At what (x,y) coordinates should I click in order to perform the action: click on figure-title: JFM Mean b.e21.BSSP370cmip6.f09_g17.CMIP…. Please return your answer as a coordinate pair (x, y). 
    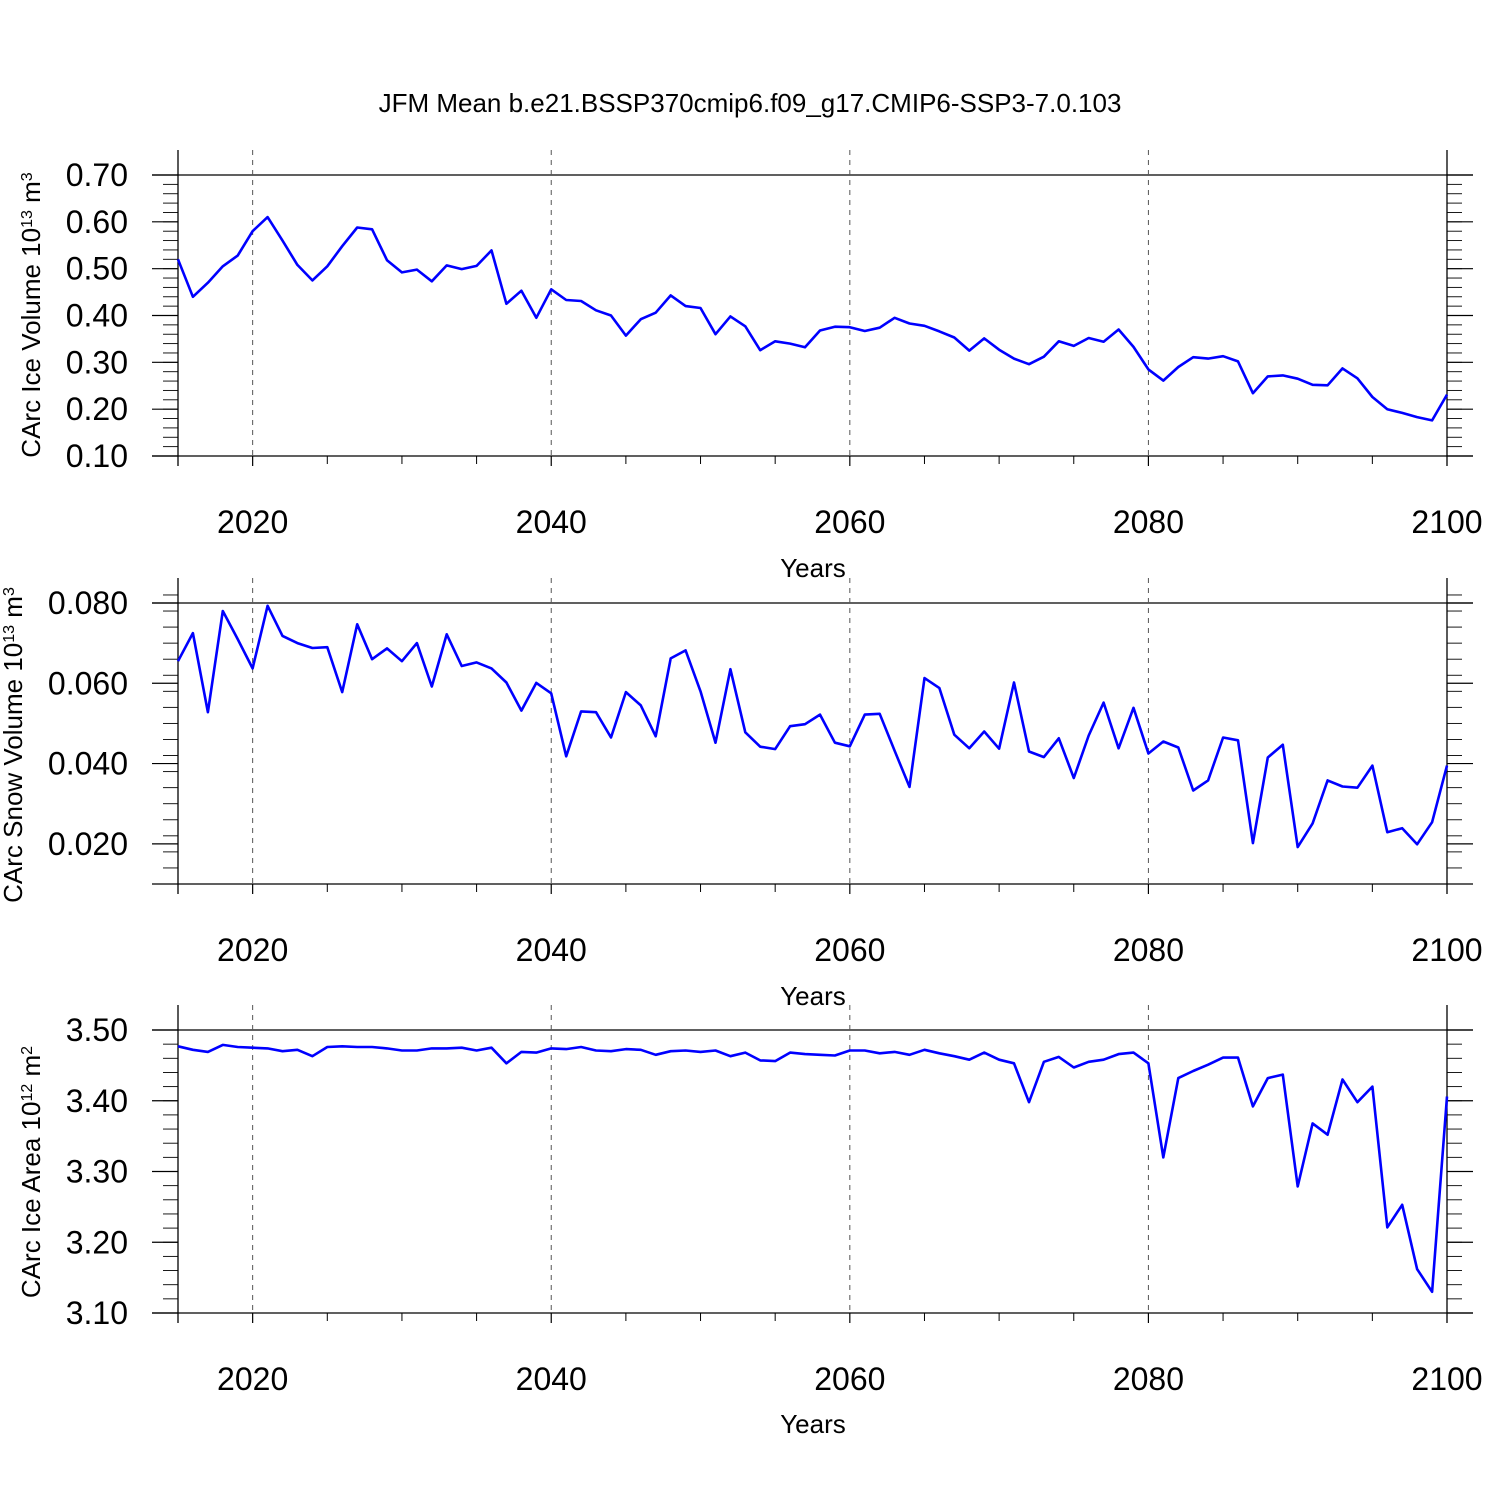
    Looking at the image, I should click on (750, 103).